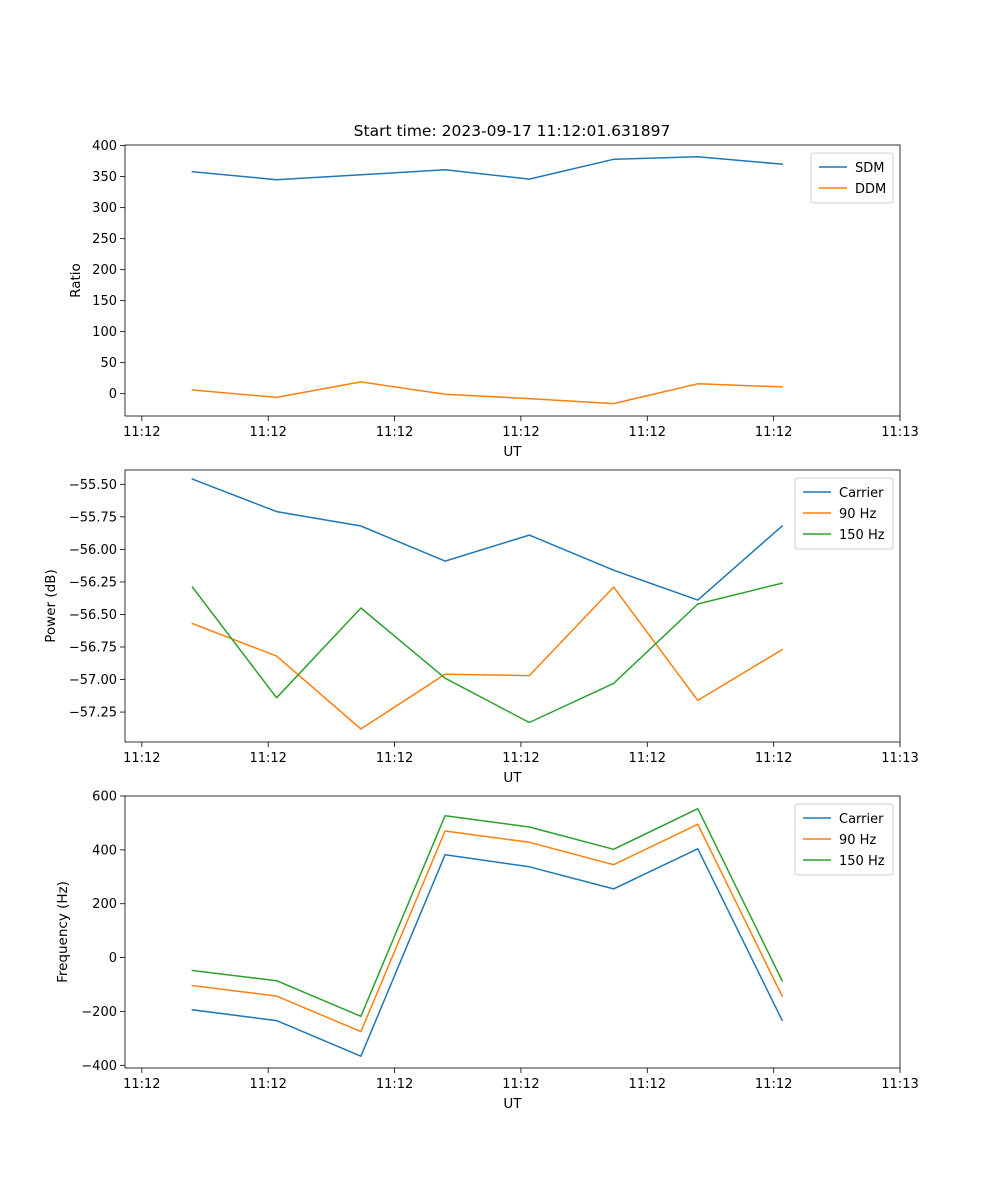  Describe the element at coordinates (51, 605) in the screenshot. I see `y-axis-label: Power (dB)` at that location.